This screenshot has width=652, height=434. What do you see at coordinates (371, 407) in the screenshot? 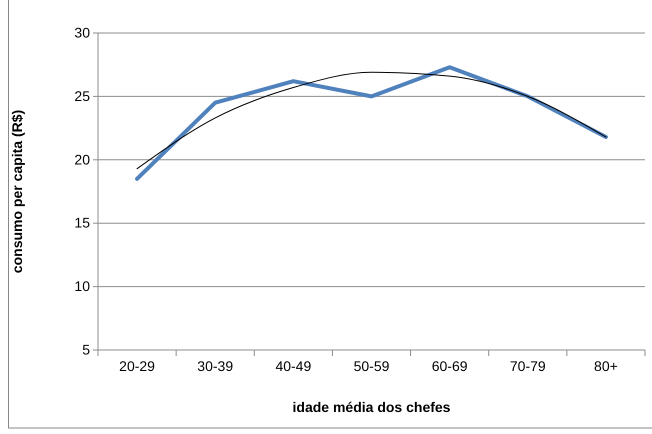
I see `x-axis-title: idade média dos chefes` at bounding box center [371, 407].